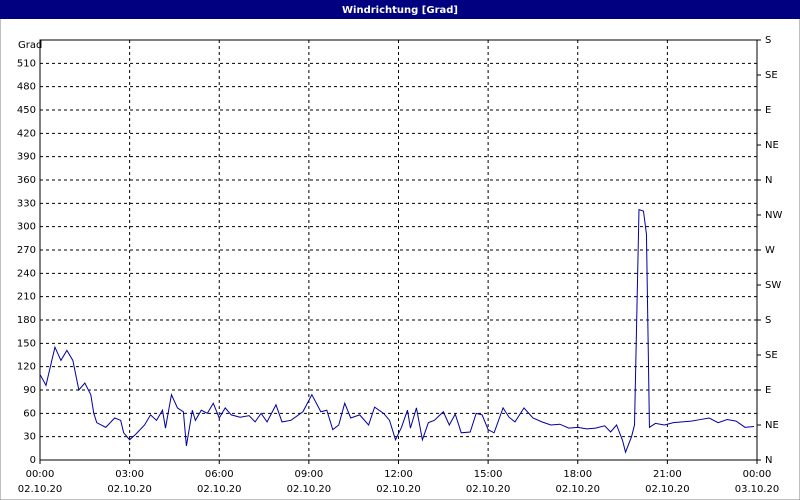 This screenshot has width=800, height=500. I want to click on x-tick-label: 03:00, so click(129, 474).